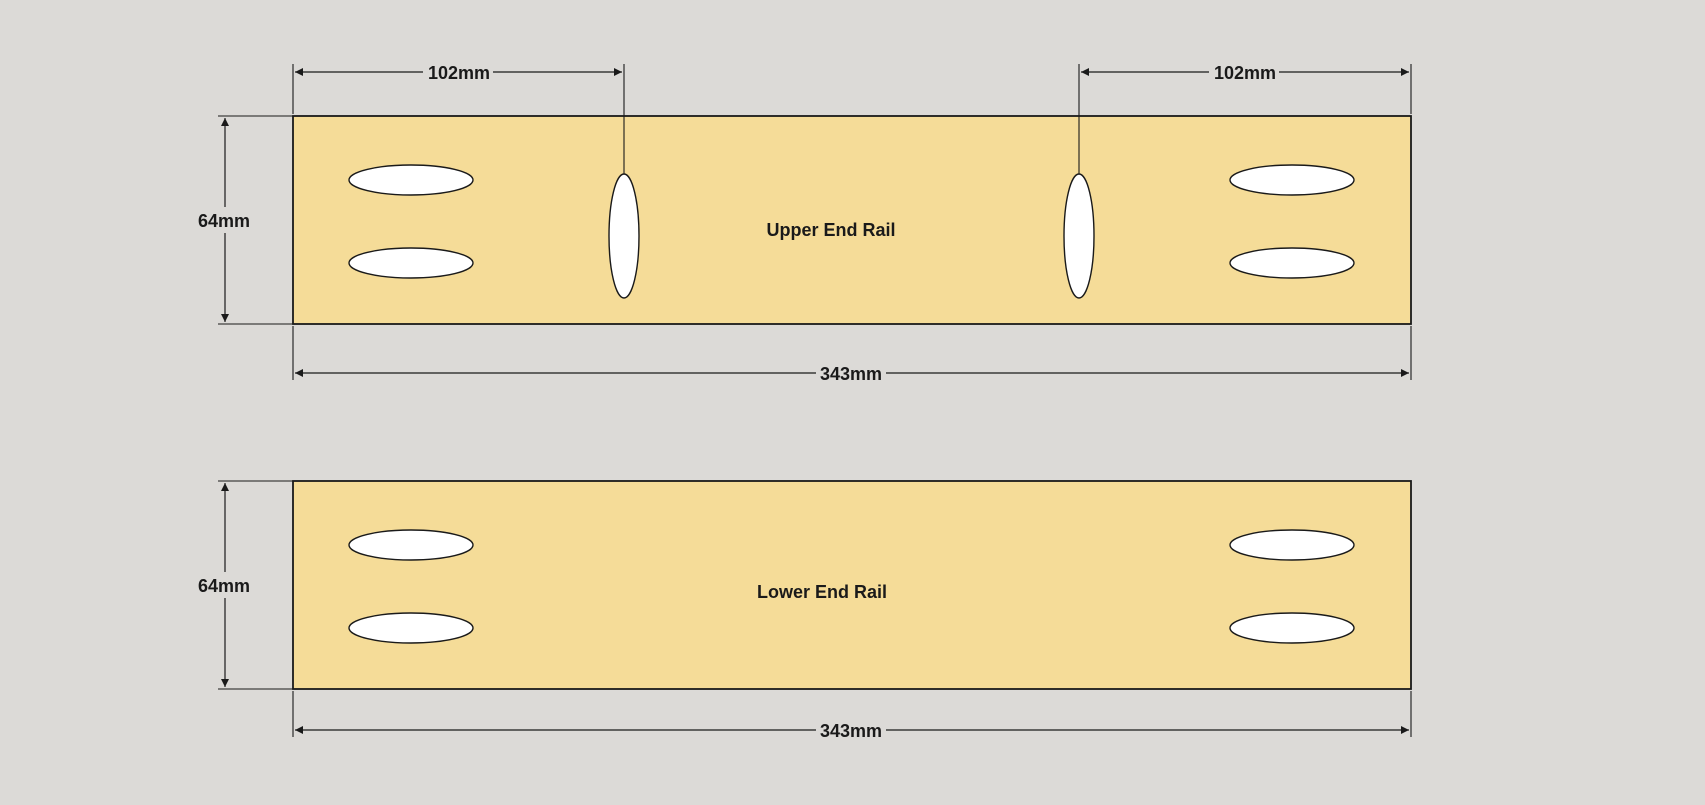 This screenshot has width=1705, height=805. I want to click on lower-rail-height-dimension: 64mm, so click(243, 585).